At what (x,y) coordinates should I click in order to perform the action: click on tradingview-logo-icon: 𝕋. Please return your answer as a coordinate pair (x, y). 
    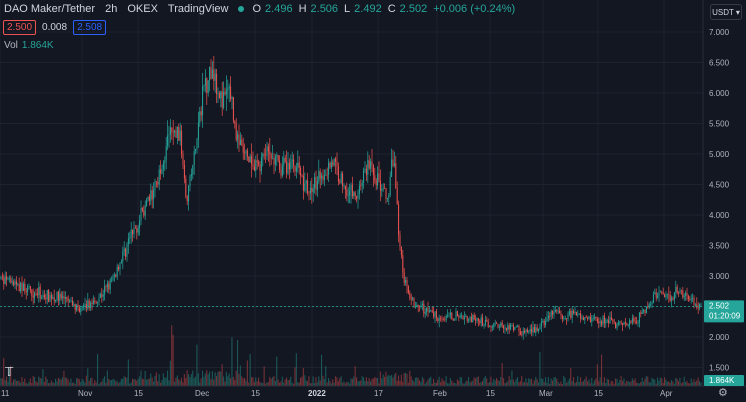
    Looking at the image, I should click on (9, 372).